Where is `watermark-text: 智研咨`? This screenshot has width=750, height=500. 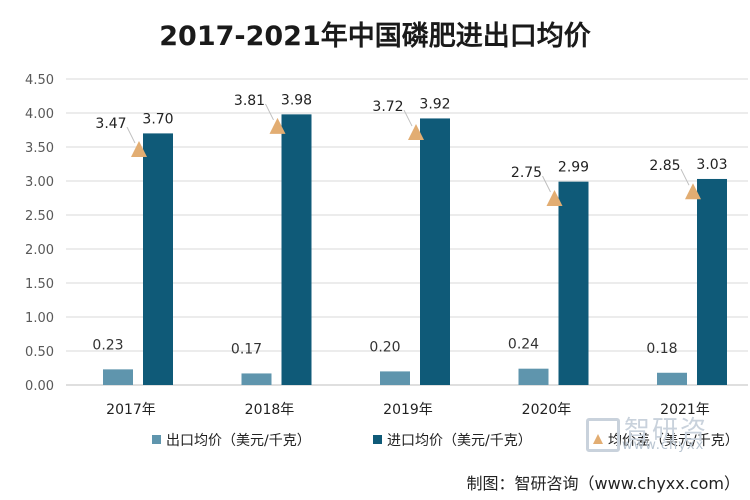
watermark-text: 智研咨 is located at coordinates (666, 431).